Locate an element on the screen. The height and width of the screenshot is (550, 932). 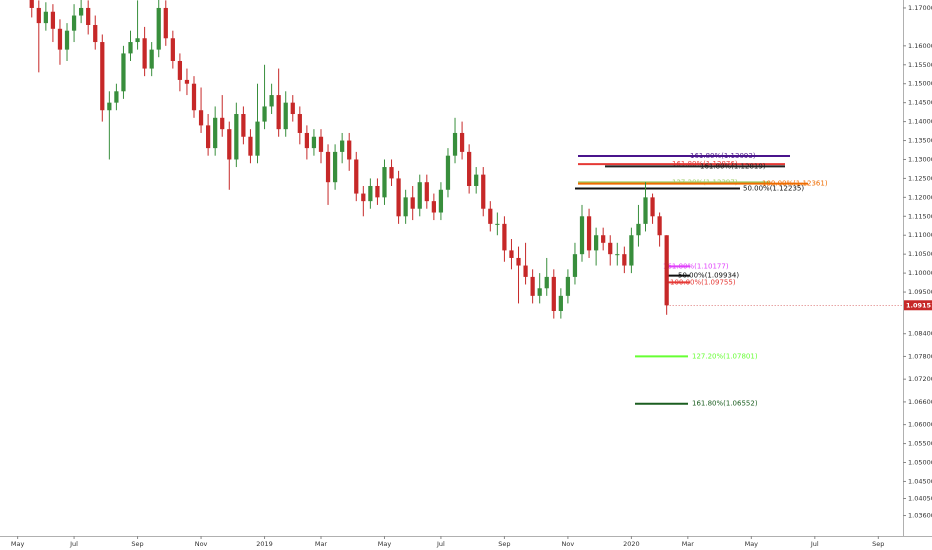
y-tick-label: 1.16000 is located at coordinates (920, 46).